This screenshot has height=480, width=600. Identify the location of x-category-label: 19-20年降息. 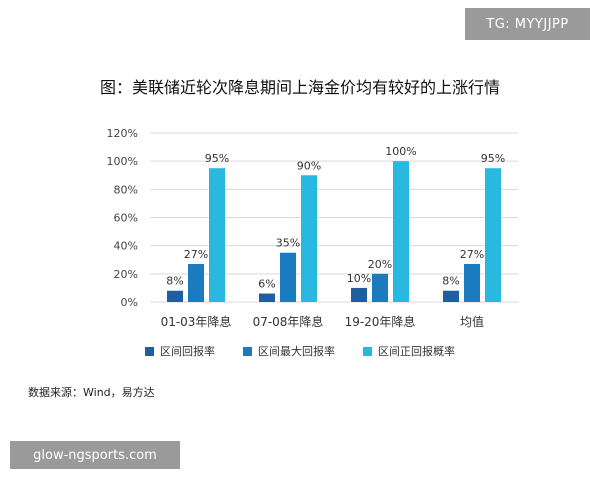
(380, 321).